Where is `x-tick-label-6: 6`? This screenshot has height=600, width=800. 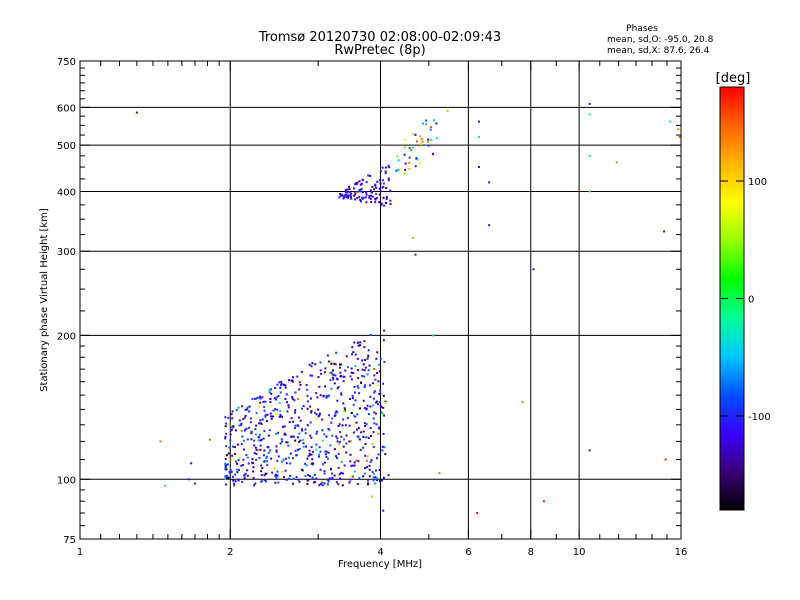 x-tick-label-6: 6 is located at coordinates (468, 552).